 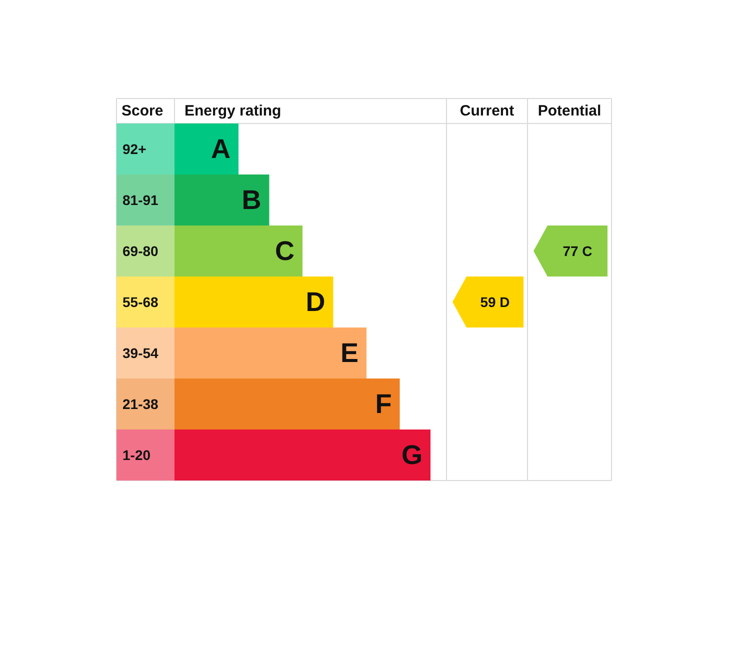 What do you see at coordinates (140, 302) in the screenshot?
I see `text: 55-68` at bounding box center [140, 302].